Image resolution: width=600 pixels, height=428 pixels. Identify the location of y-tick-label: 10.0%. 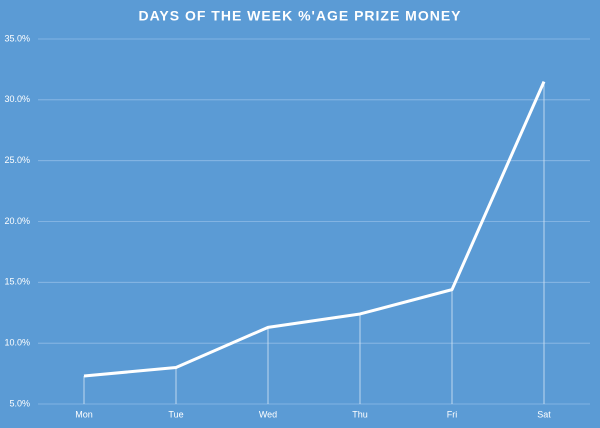
(17, 343).